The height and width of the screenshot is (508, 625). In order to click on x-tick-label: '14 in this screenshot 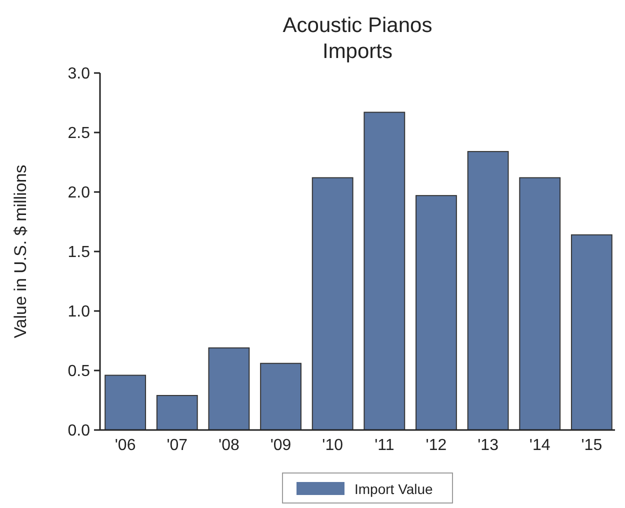, I will do `click(539, 445)`.